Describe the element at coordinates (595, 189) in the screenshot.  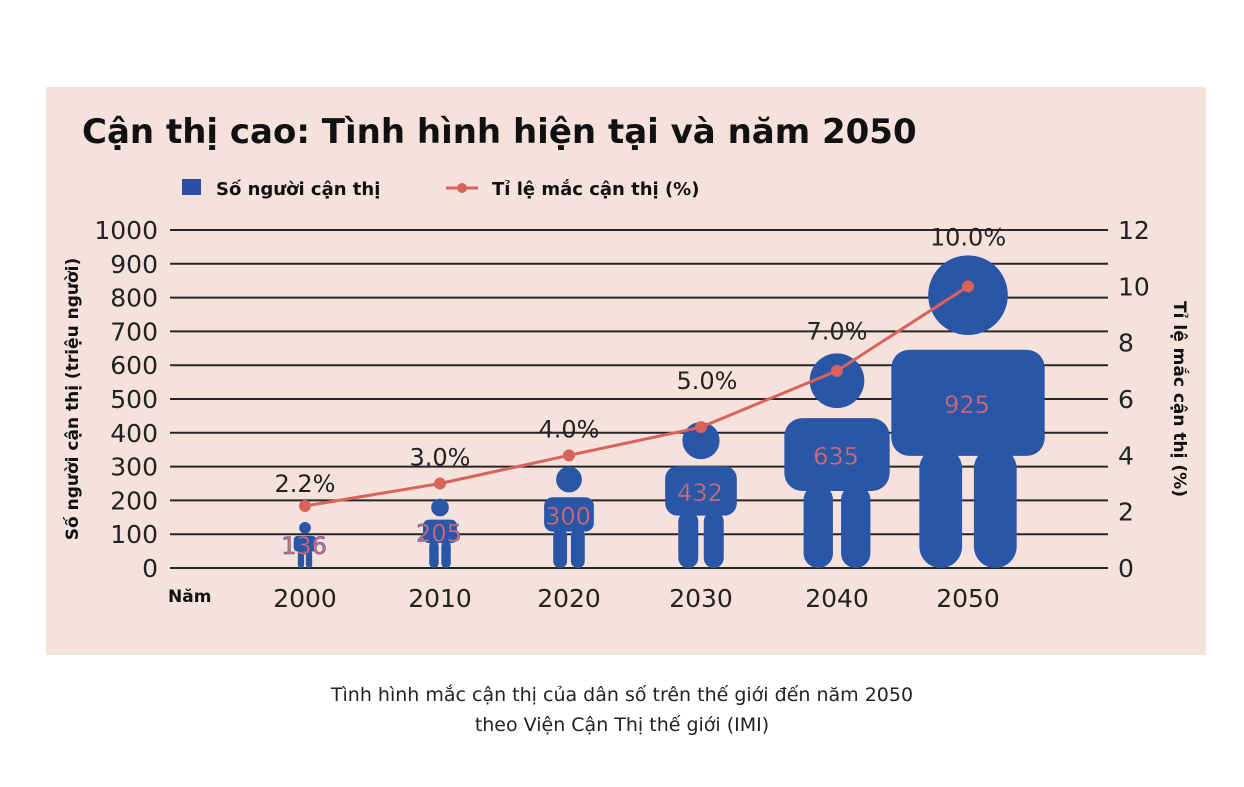
I see `legend-line-label: Tỉ lệ mắc cận thị (%)` at that location.